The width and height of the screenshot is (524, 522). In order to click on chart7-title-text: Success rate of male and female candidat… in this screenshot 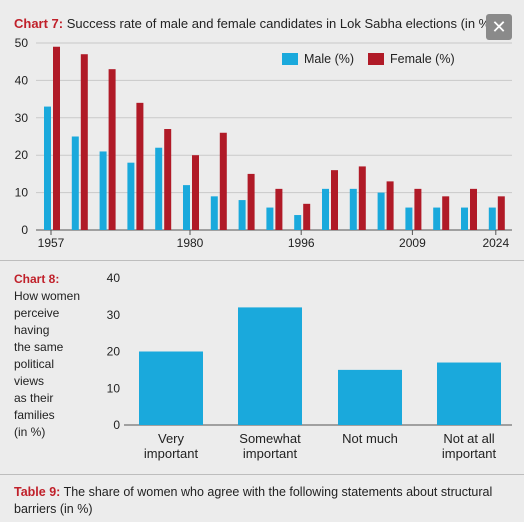, I will do `click(280, 23)`.